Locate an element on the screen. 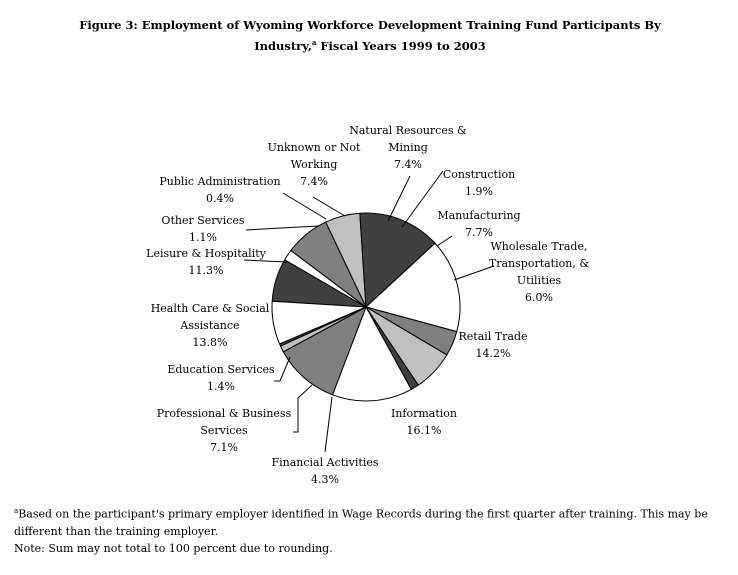 This screenshot has height=575, width=738. slice-value-label: 6.0% is located at coordinates (539, 297).